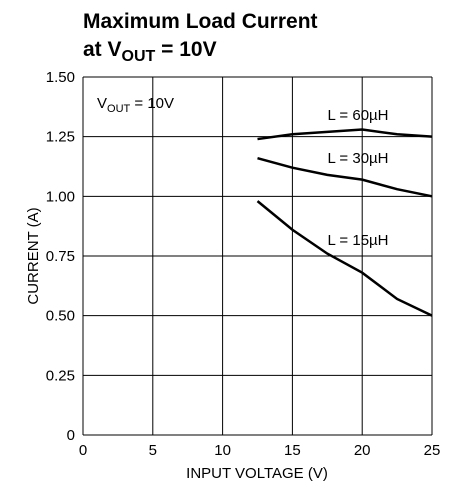 Image resolution: width=460 pixels, height=489 pixels. Describe the element at coordinates (60, 316) in the screenshot. I see `y-tick-label: 0.50` at that location.